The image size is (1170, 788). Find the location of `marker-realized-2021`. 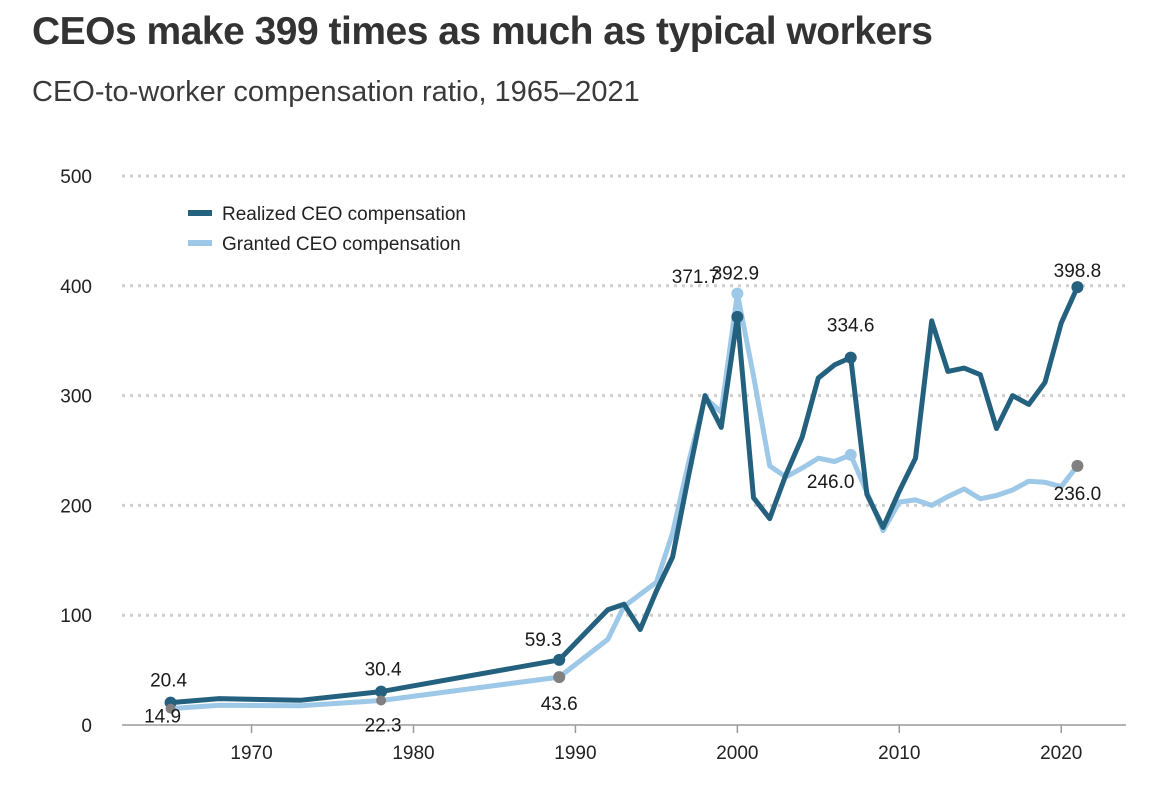

marker-realized-2021 is located at coordinates (1077, 287).